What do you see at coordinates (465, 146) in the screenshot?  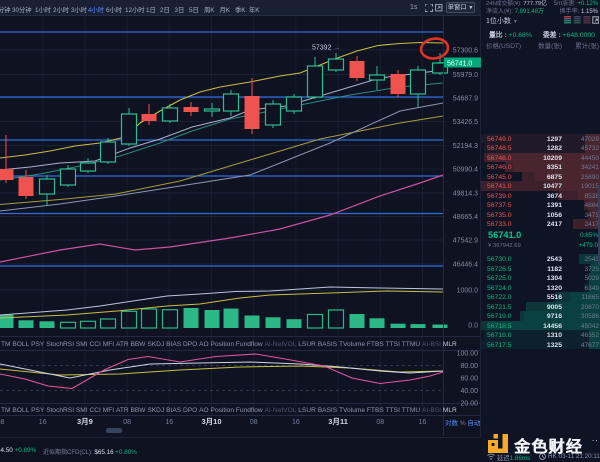 I see `svg-text: 52194.3` at bounding box center [465, 146].